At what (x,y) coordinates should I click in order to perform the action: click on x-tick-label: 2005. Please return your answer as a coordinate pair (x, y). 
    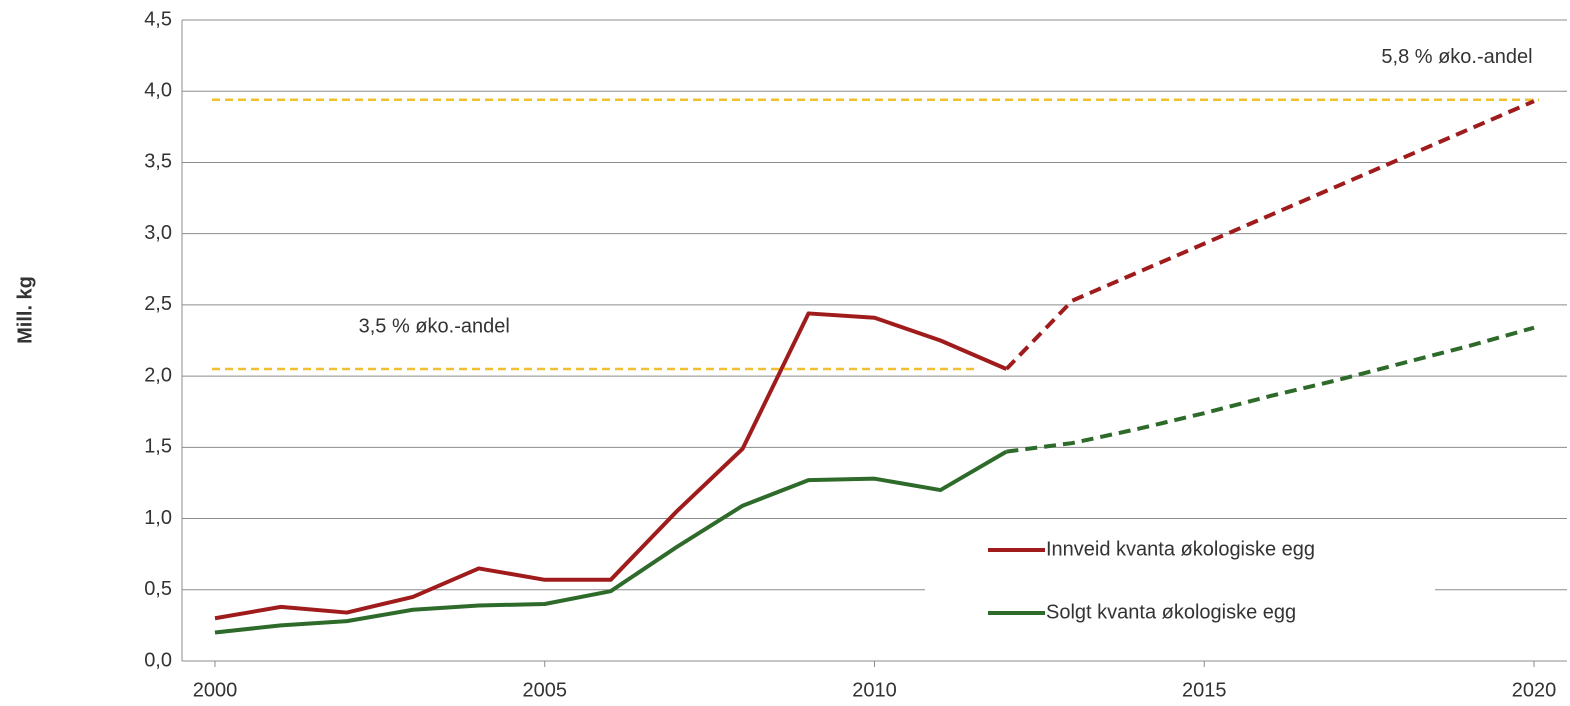
    Looking at the image, I should click on (544, 690).